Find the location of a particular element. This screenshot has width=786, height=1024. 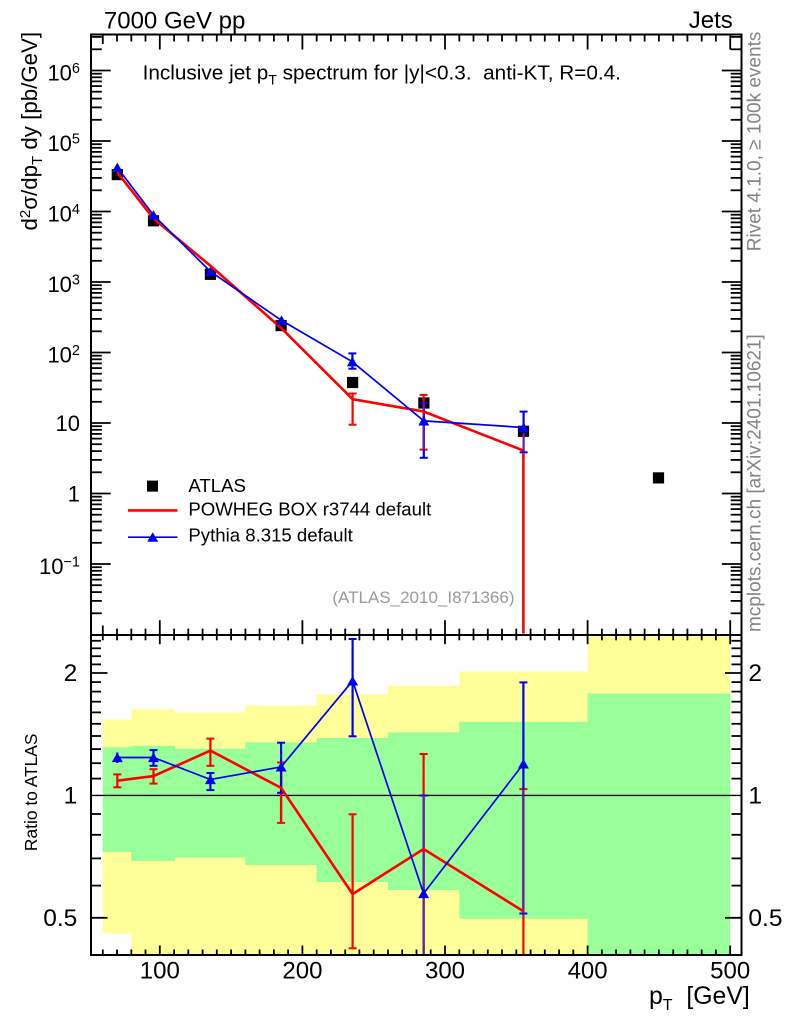

svg-text: 400 is located at coordinates (588, 971).